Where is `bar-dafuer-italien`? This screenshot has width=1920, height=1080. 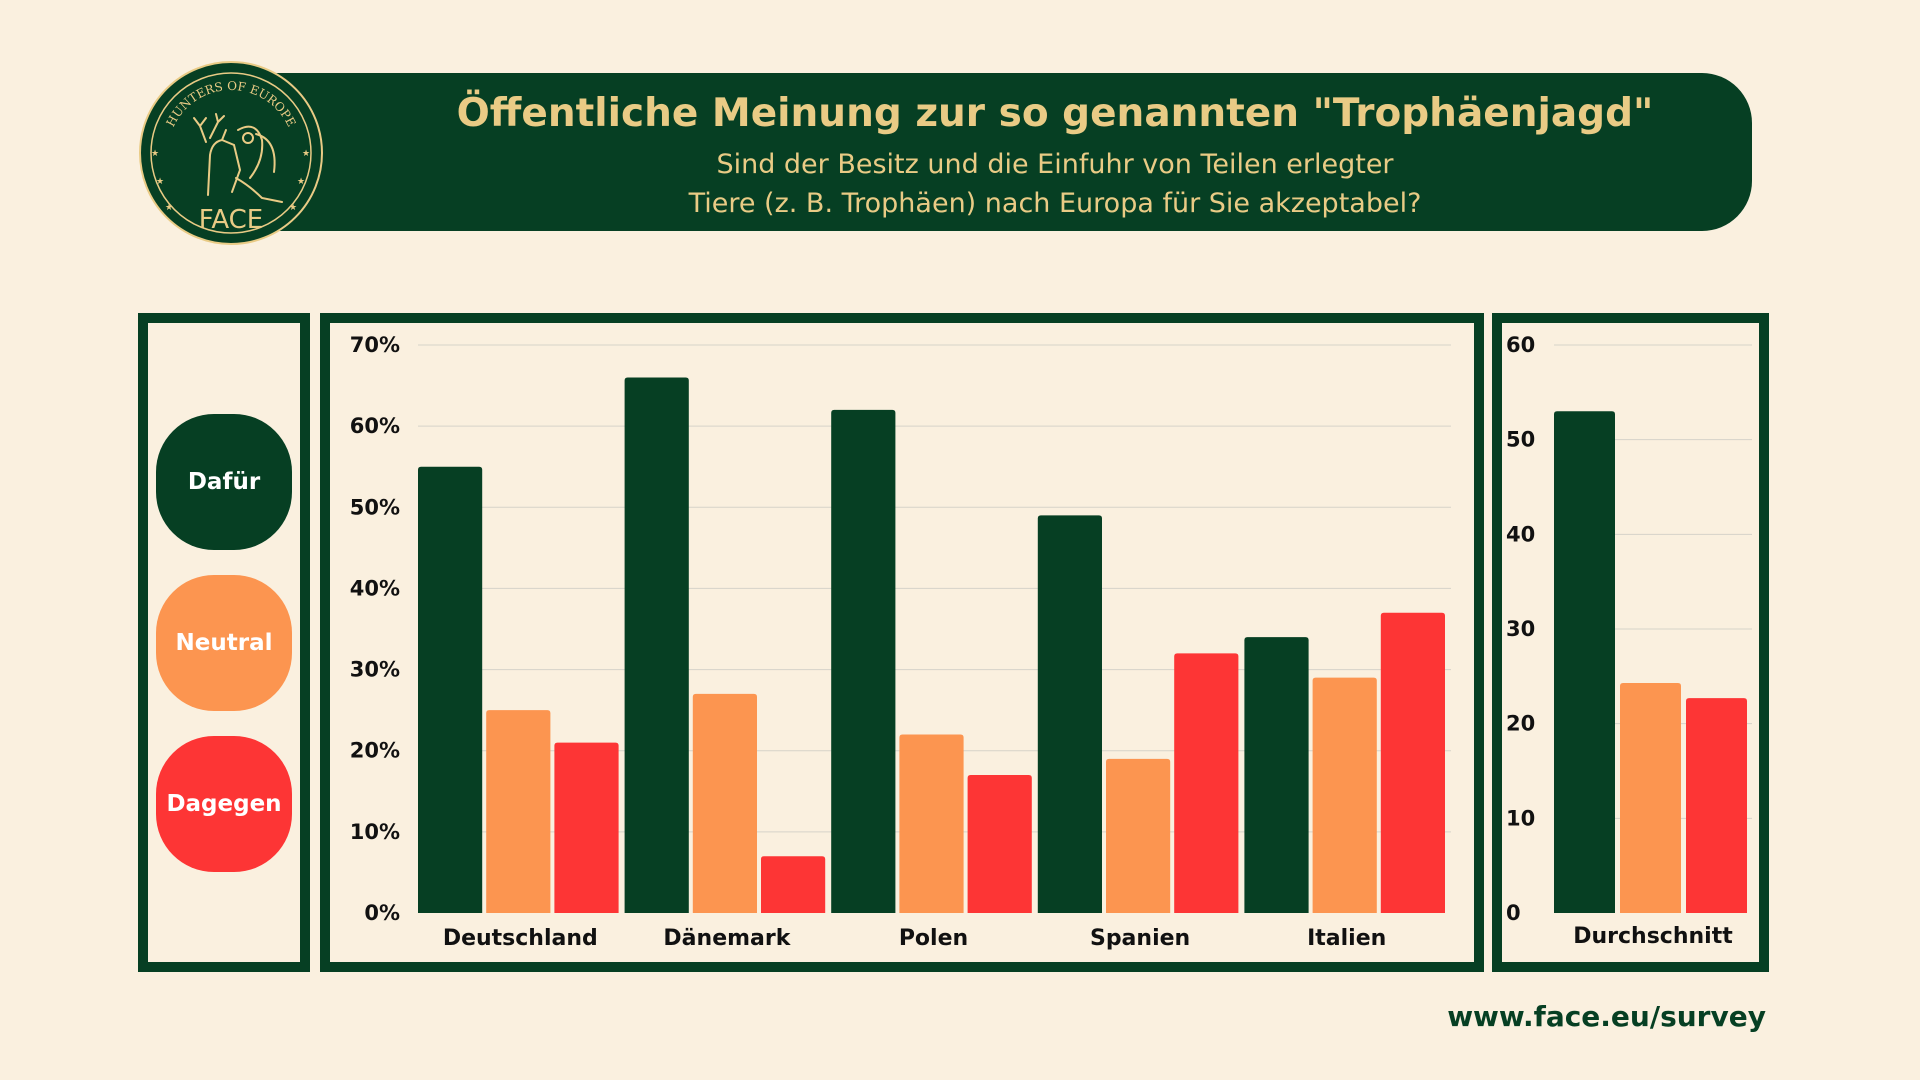
bar-dafuer-italien is located at coordinates (1276, 775).